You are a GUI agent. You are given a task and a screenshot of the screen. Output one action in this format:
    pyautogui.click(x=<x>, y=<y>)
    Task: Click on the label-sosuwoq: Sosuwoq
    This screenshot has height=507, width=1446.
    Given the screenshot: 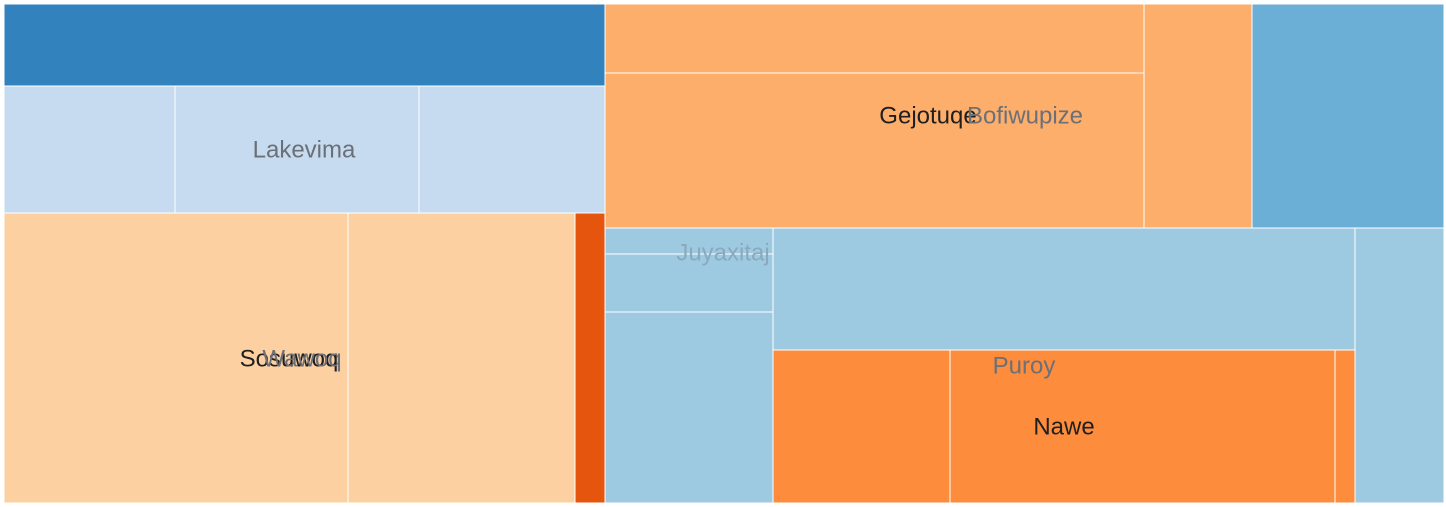 What is the action you would take?
    pyautogui.click(x=289, y=359)
    